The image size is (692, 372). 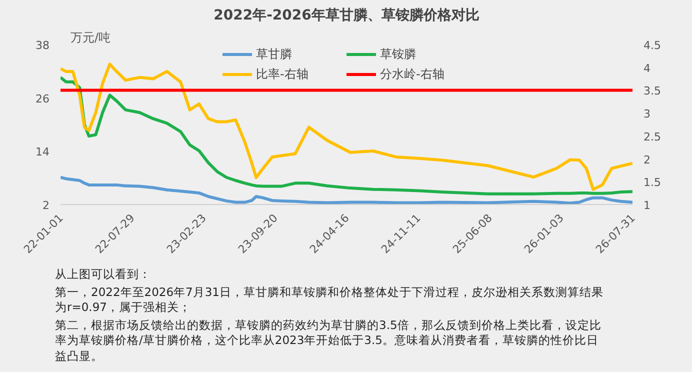 What do you see at coordinates (413, 74) in the screenshot?
I see `legend-label: 分水岭-右轴` at bounding box center [413, 74].